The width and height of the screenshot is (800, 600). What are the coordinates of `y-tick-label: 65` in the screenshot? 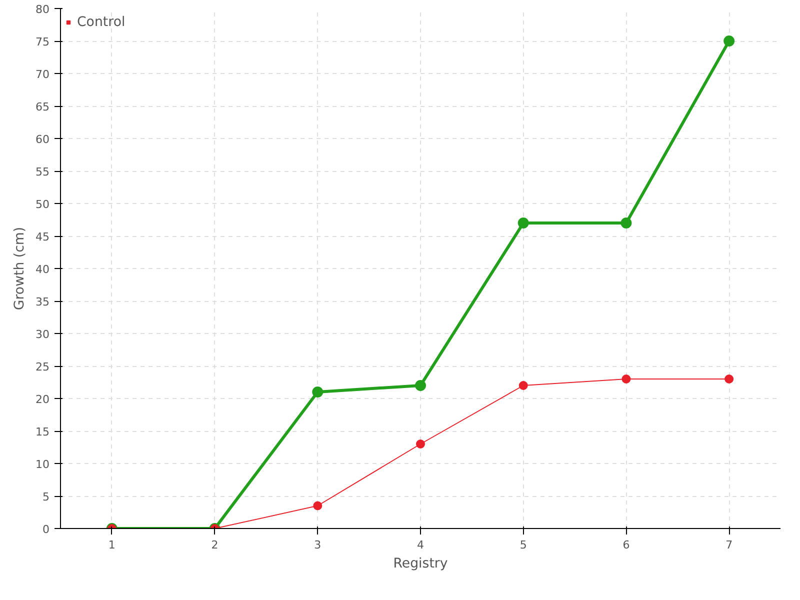 It's located at (43, 107).